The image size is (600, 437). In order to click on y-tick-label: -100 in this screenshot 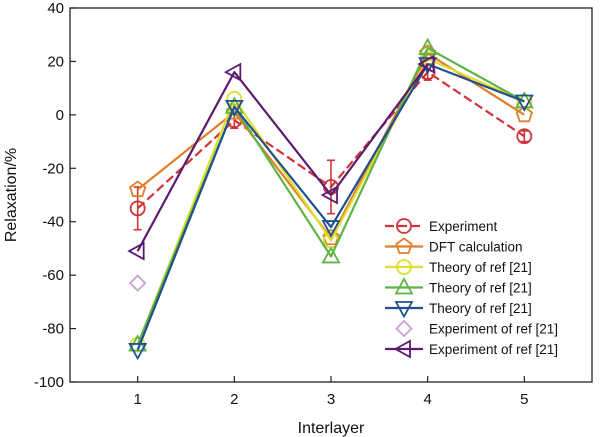, I will do `click(49, 382)`.